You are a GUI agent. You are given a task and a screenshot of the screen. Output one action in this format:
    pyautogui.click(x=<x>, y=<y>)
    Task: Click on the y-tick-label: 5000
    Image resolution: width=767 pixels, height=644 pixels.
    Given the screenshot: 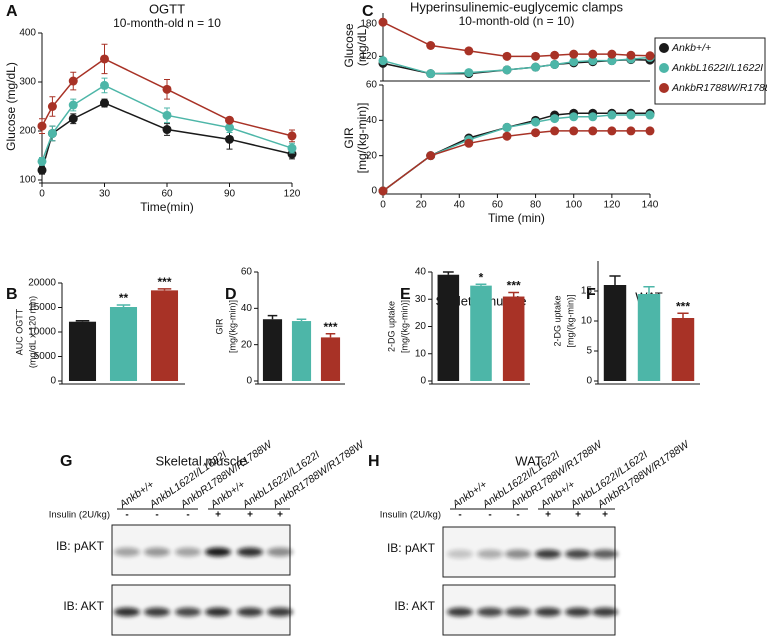 What is the action you would take?
    pyautogui.click(x=45, y=356)
    